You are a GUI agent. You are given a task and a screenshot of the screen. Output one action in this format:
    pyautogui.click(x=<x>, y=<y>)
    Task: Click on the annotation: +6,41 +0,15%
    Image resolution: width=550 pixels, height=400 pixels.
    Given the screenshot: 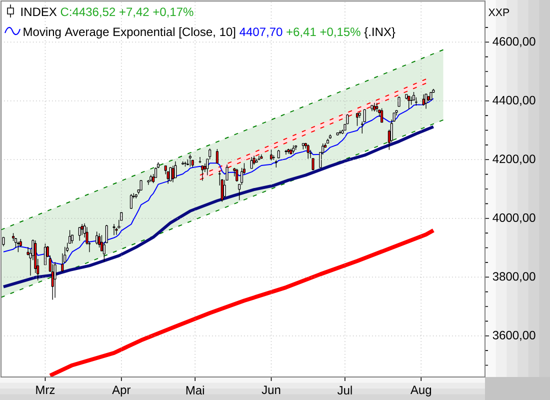 What is the action you would take?
    pyautogui.click(x=323, y=33)
    